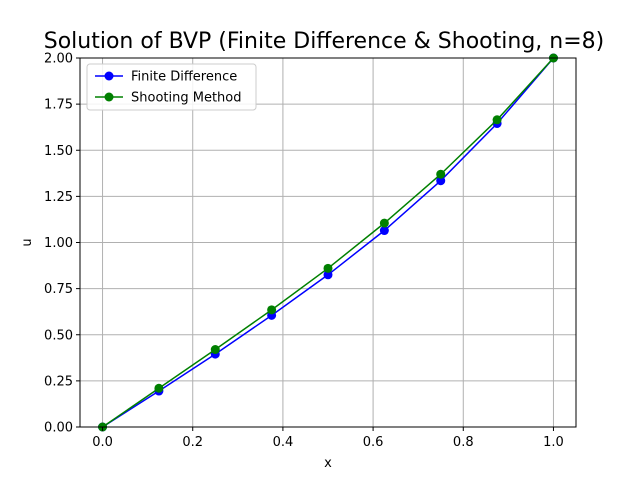 Image resolution: width=640 pixels, height=480 pixels. Describe the element at coordinates (463, 442) in the screenshot. I see `x-tick-label: 0.8` at that location.